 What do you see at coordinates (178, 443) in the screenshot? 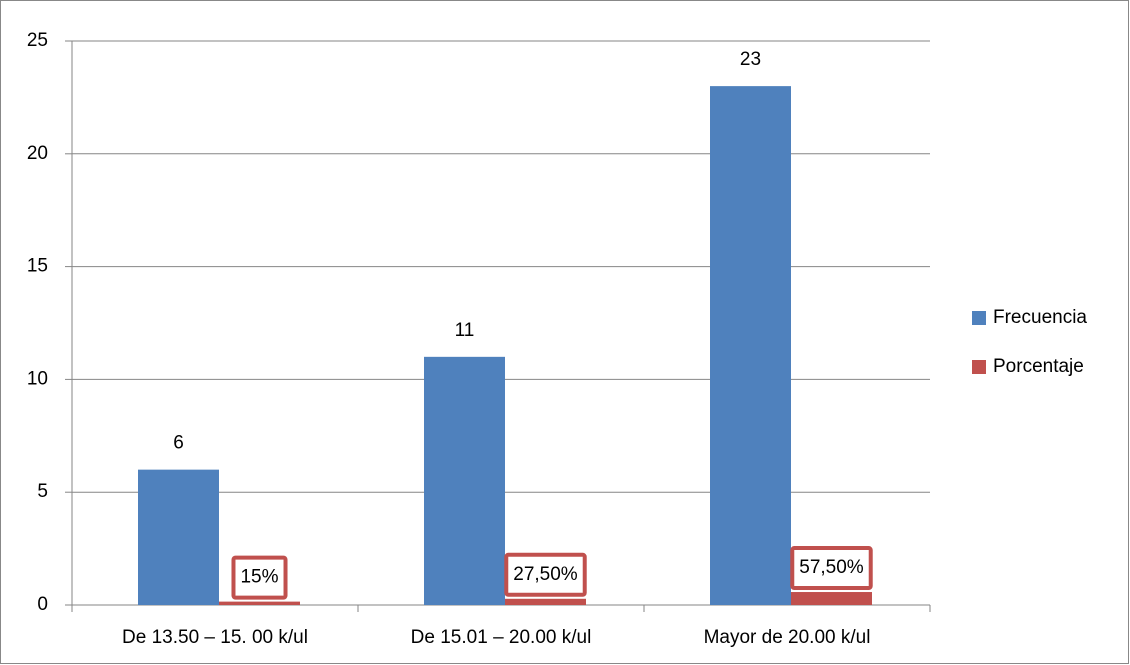
I see `value-label: 6` at bounding box center [178, 443].